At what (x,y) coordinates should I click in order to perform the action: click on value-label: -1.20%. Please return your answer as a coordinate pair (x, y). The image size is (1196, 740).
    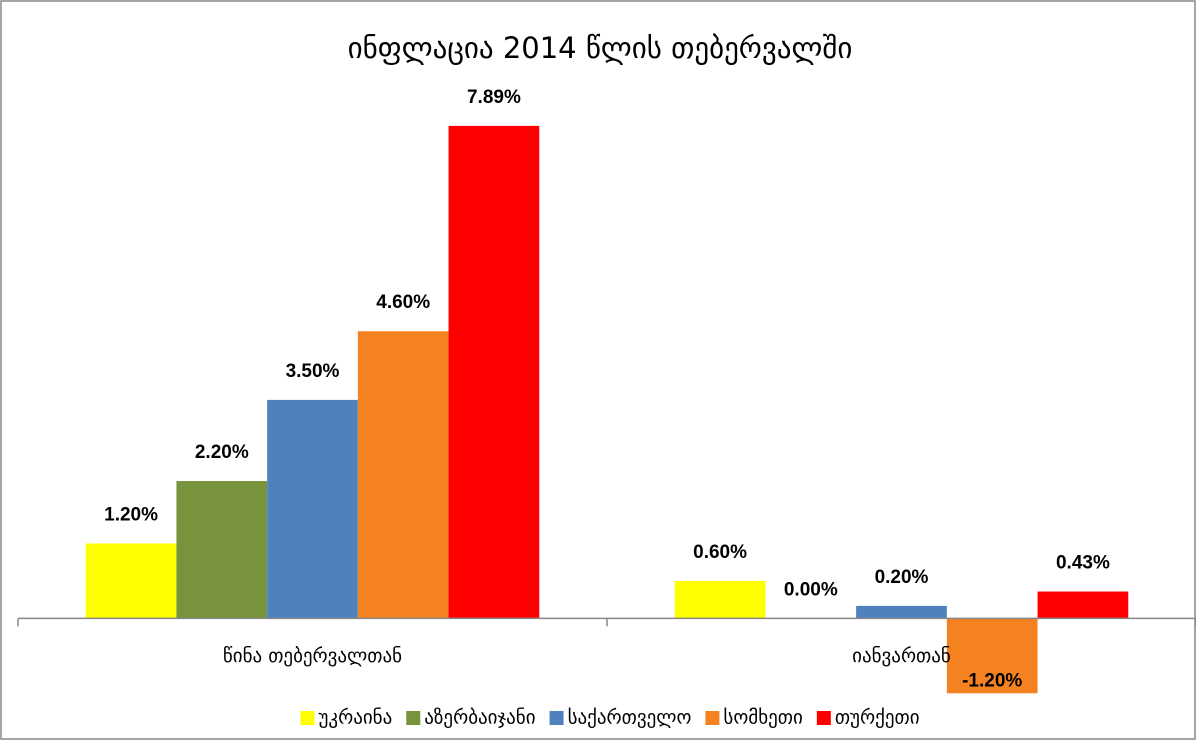
    Looking at the image, I should click on (992, 680).